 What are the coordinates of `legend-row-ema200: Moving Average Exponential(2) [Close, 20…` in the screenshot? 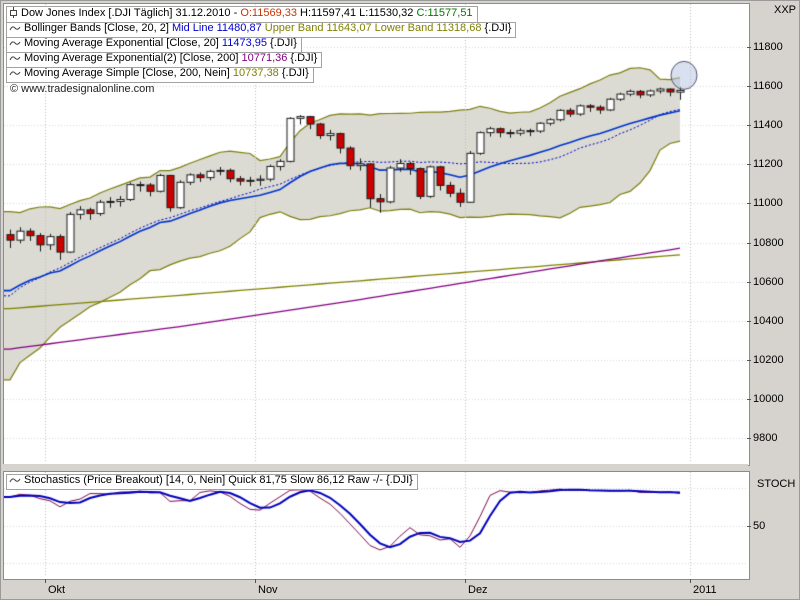 It's located at (164, 60).